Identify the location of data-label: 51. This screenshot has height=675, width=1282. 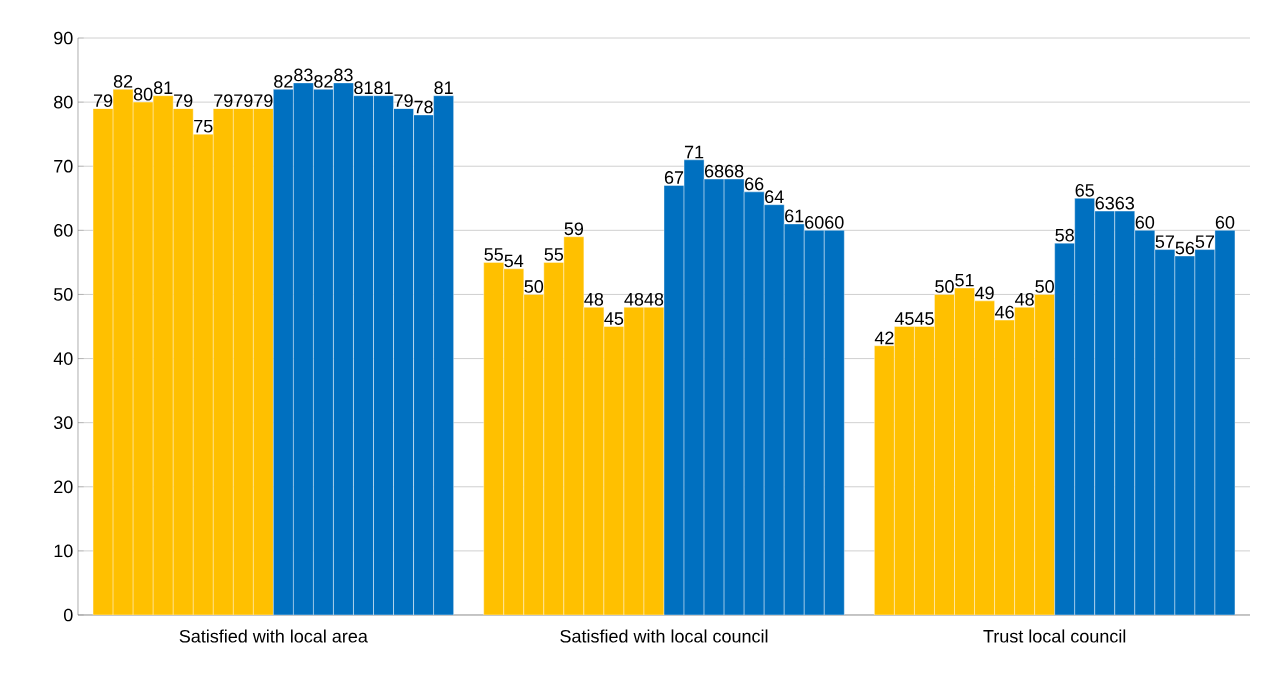
(964, 280).